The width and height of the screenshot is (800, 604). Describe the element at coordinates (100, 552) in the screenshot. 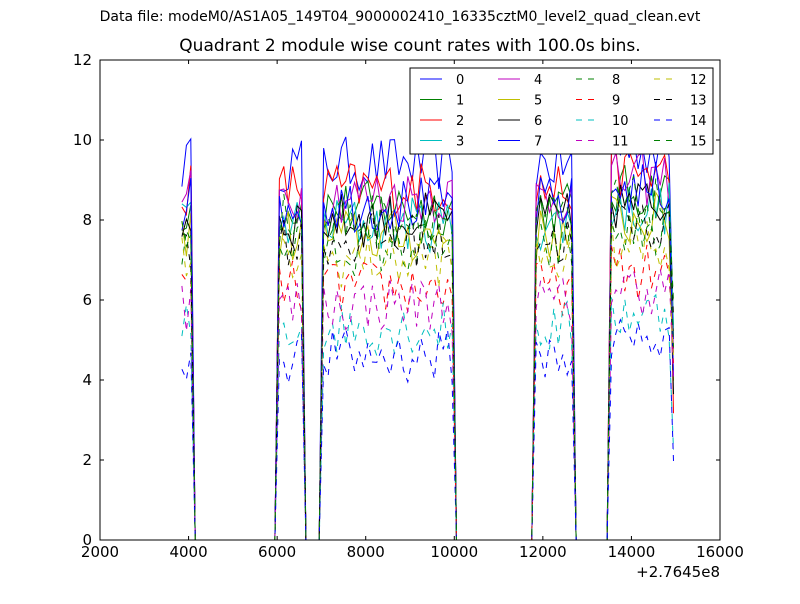

I see `x-tick-label: 2000` at that location.